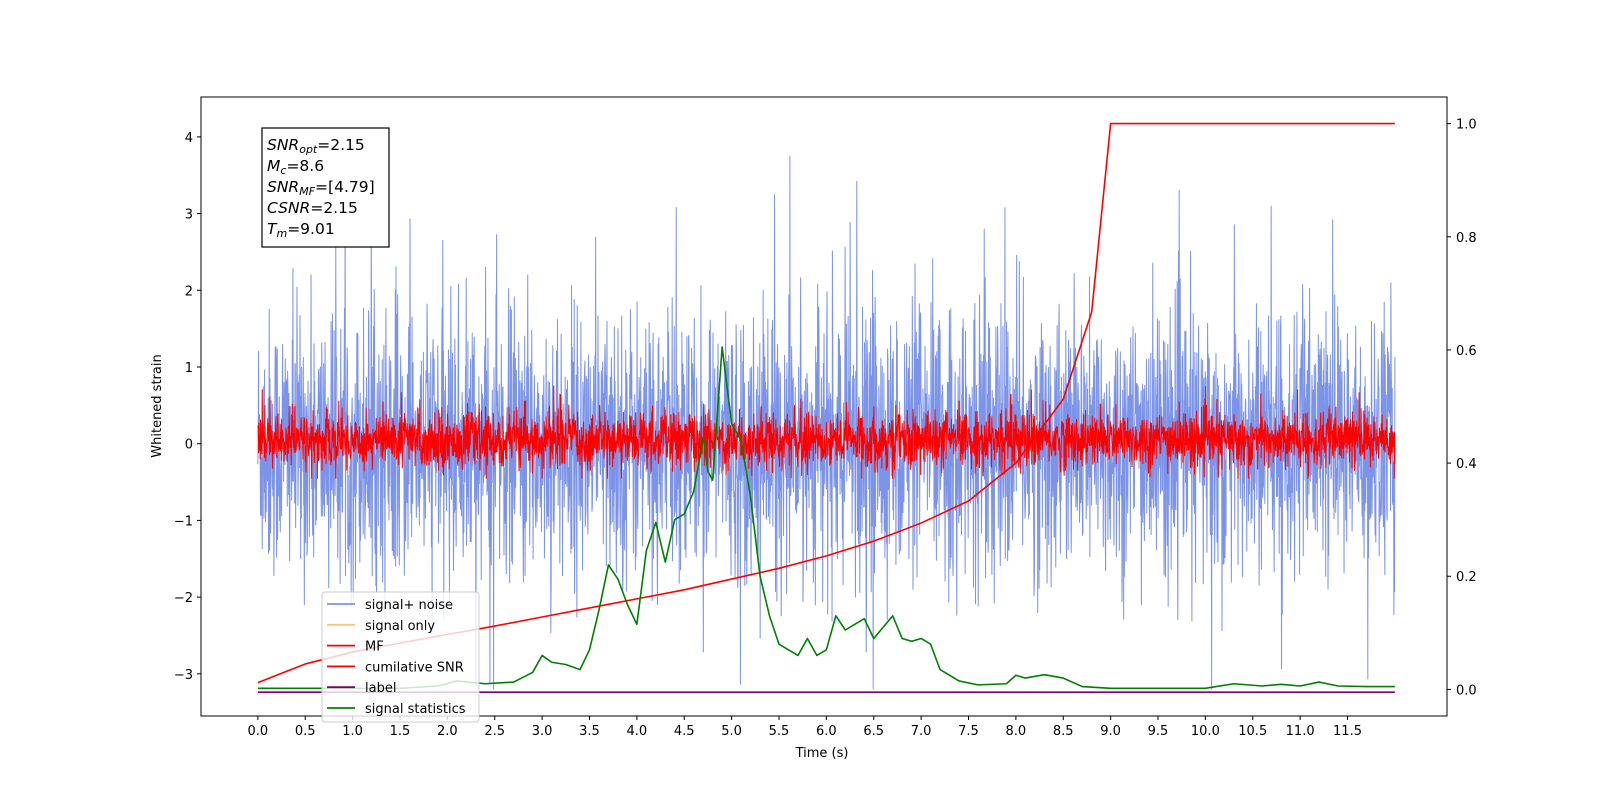 The height and width of the screenshot is (800, 1600). Describe the element at coordinates (1466, 690) in the screenshot. I see `y-right-tick-label: 0.0` at that location.